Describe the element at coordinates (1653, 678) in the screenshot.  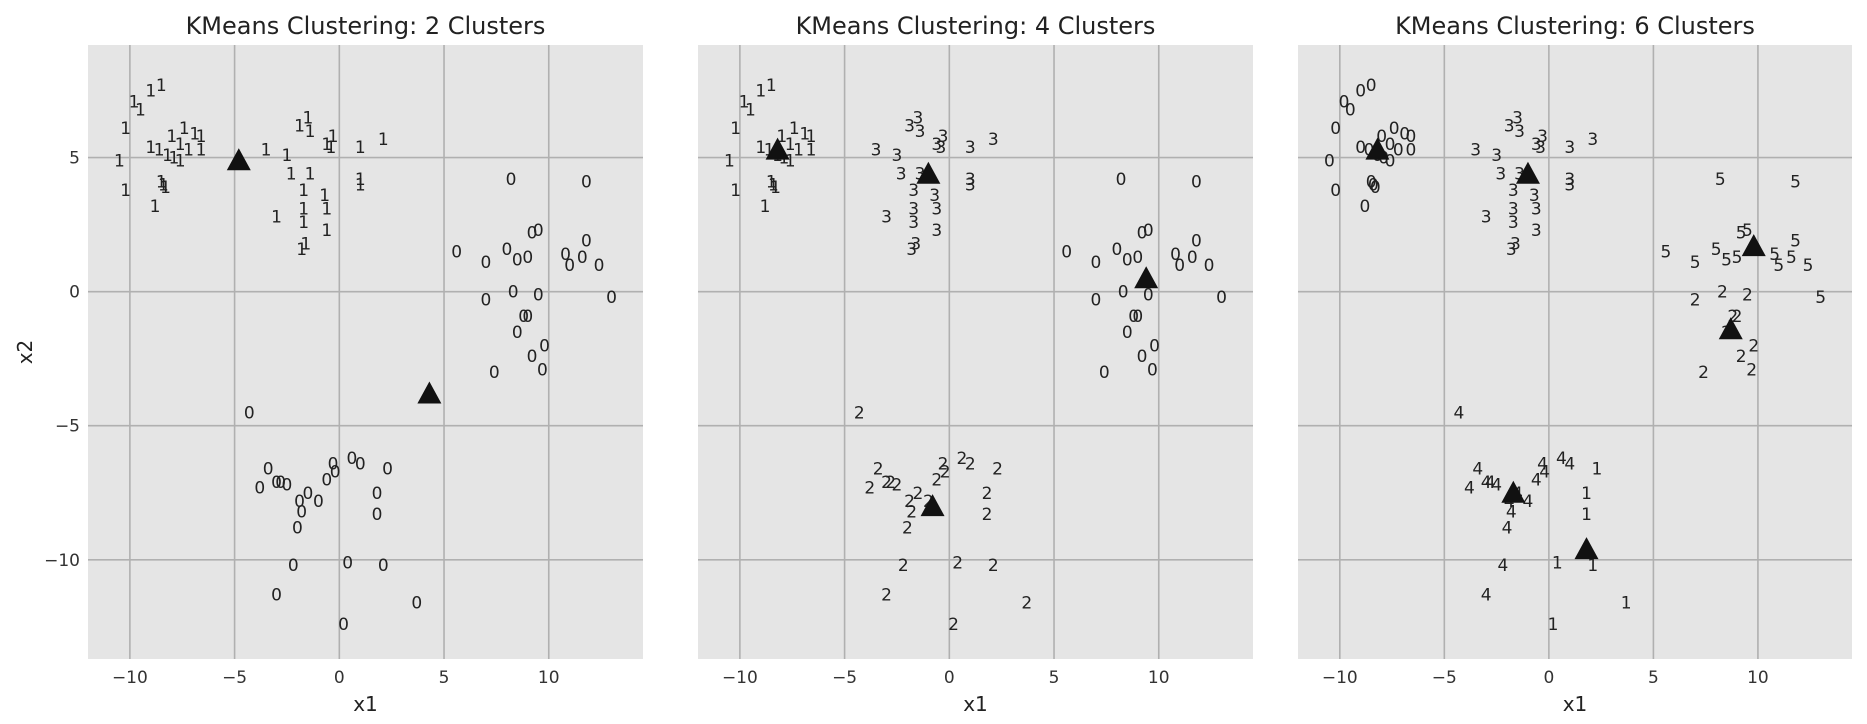
I see `x-tick-label: 5` at that location.